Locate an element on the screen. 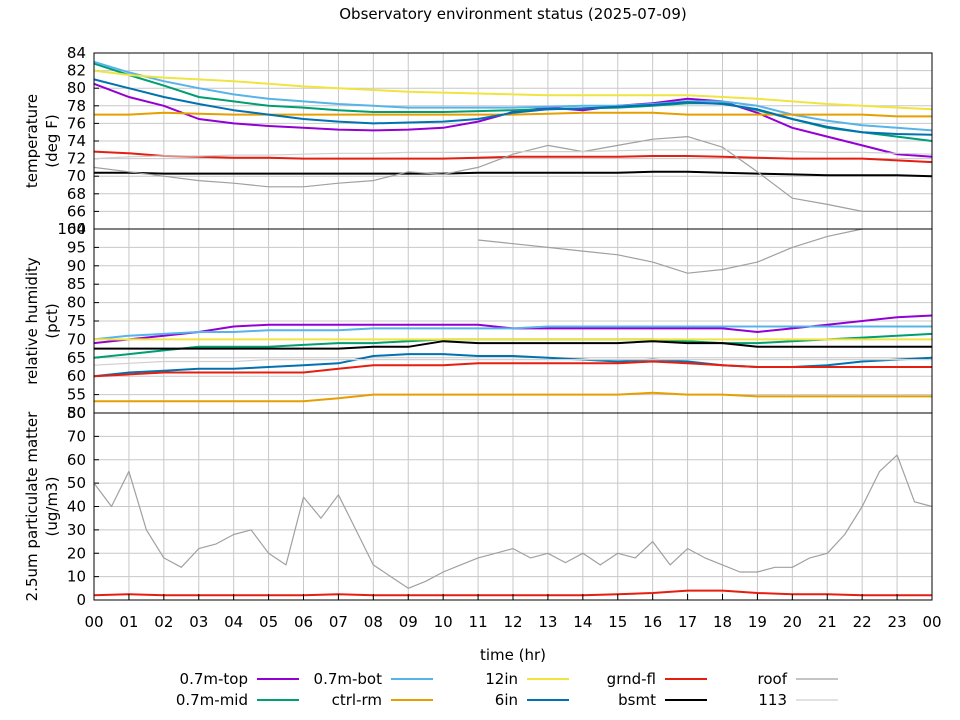 The height and width of the screenshot is (720, 960). legend-item-113: 113 is located at coordinates (798, 700).